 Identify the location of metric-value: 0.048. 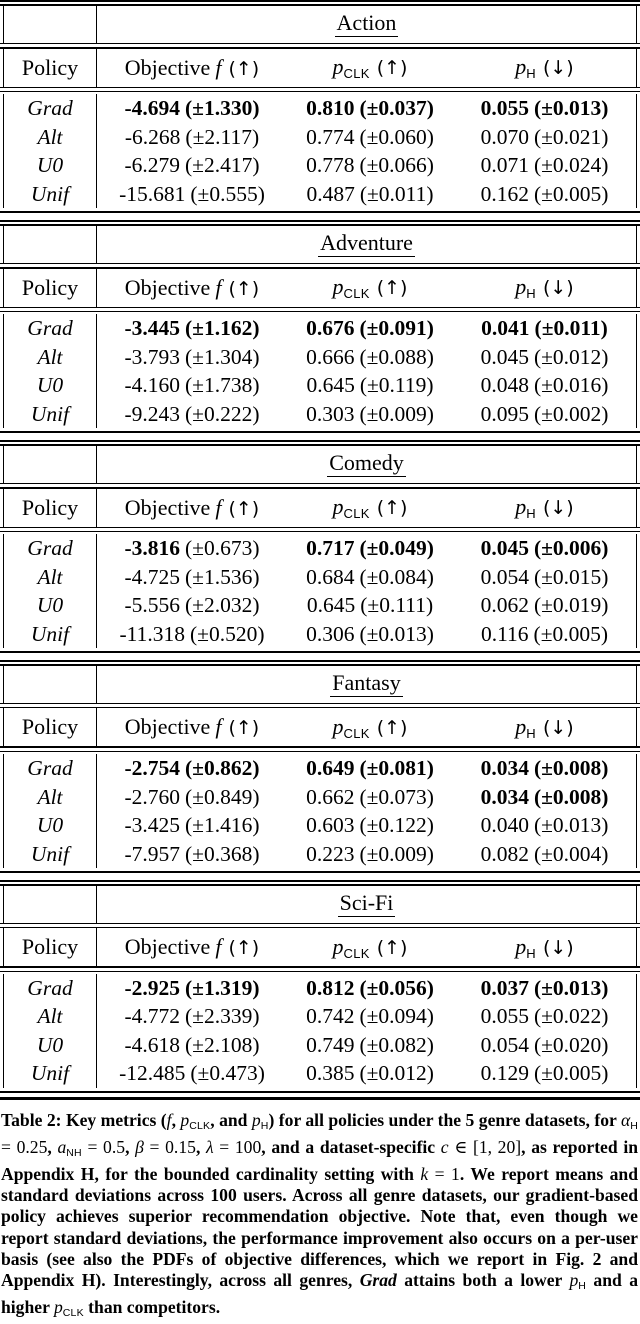
(504, 385).